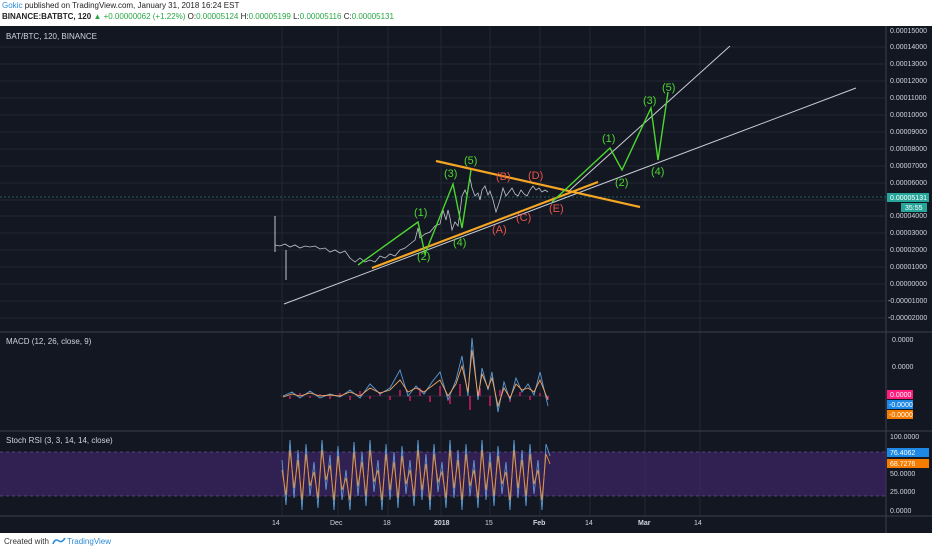  Describe the element at coordinates (908, 267) in the screenshot. I see `price-tick: 0.00001000` at that location.